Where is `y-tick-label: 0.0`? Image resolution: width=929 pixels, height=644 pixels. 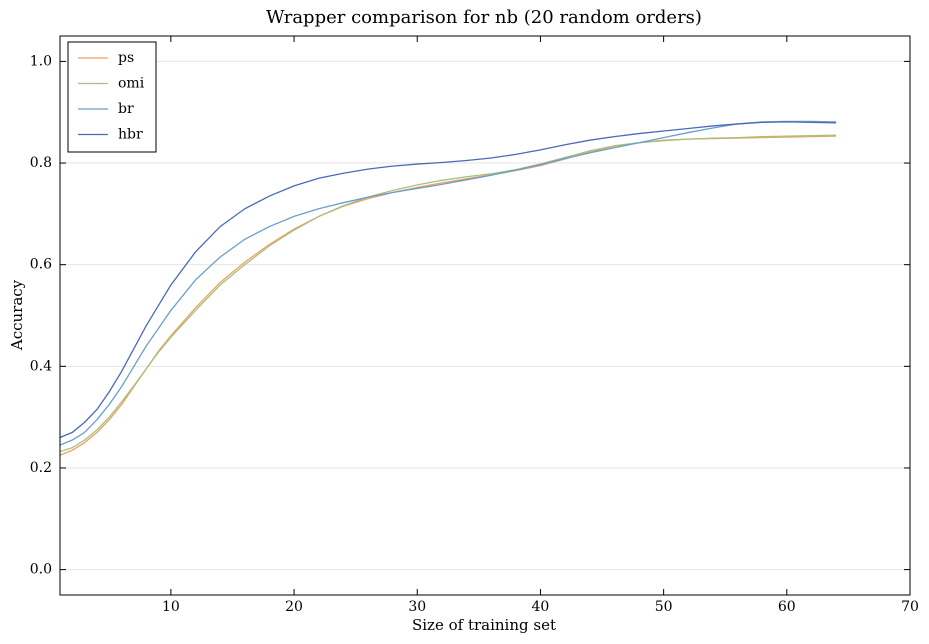 y-tick-label: 0.0 is located at coordinates (41, 570).